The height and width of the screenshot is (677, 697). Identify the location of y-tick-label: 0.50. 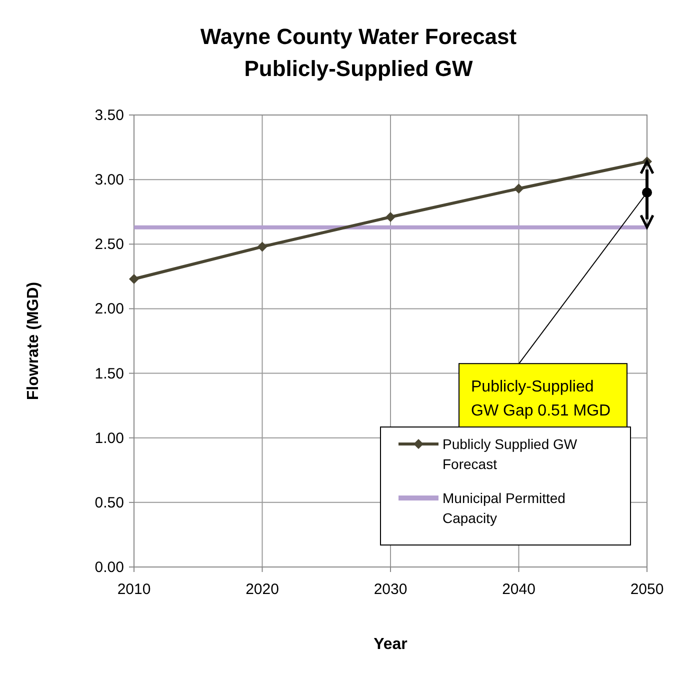
(109, 503).